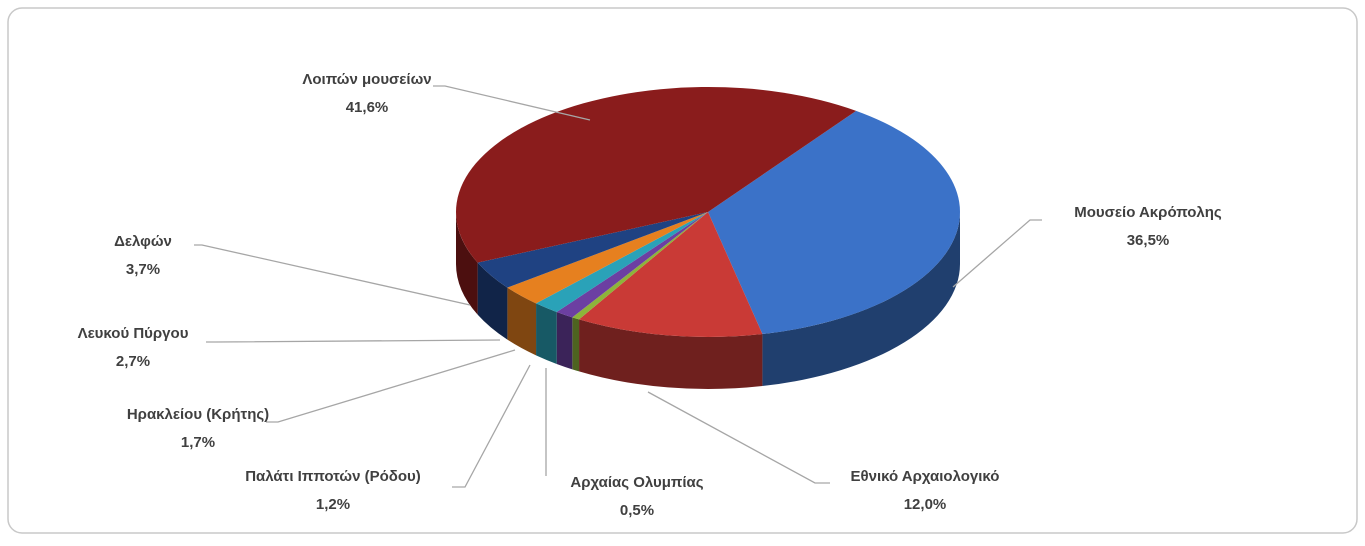 This screenshot has width=1365, height=546. What do you see at coordinates (133, 333) in the screenshot?
I see `slice-label: Λευκού Πύργου` at bounding box center [133, 333].